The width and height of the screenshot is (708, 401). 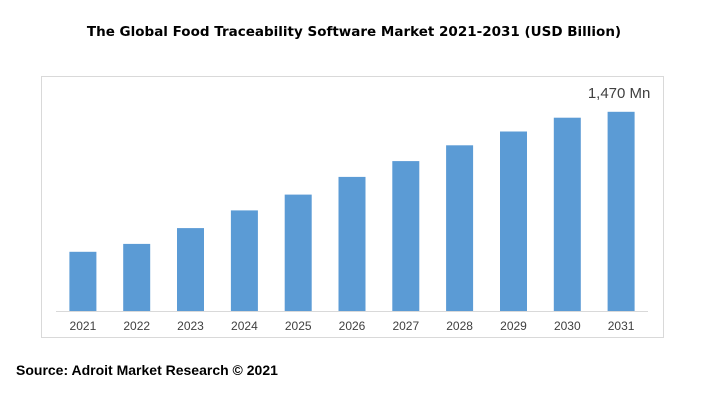 I want to click on x-tick-label-2029: 2029, so click(x=513, y=326).